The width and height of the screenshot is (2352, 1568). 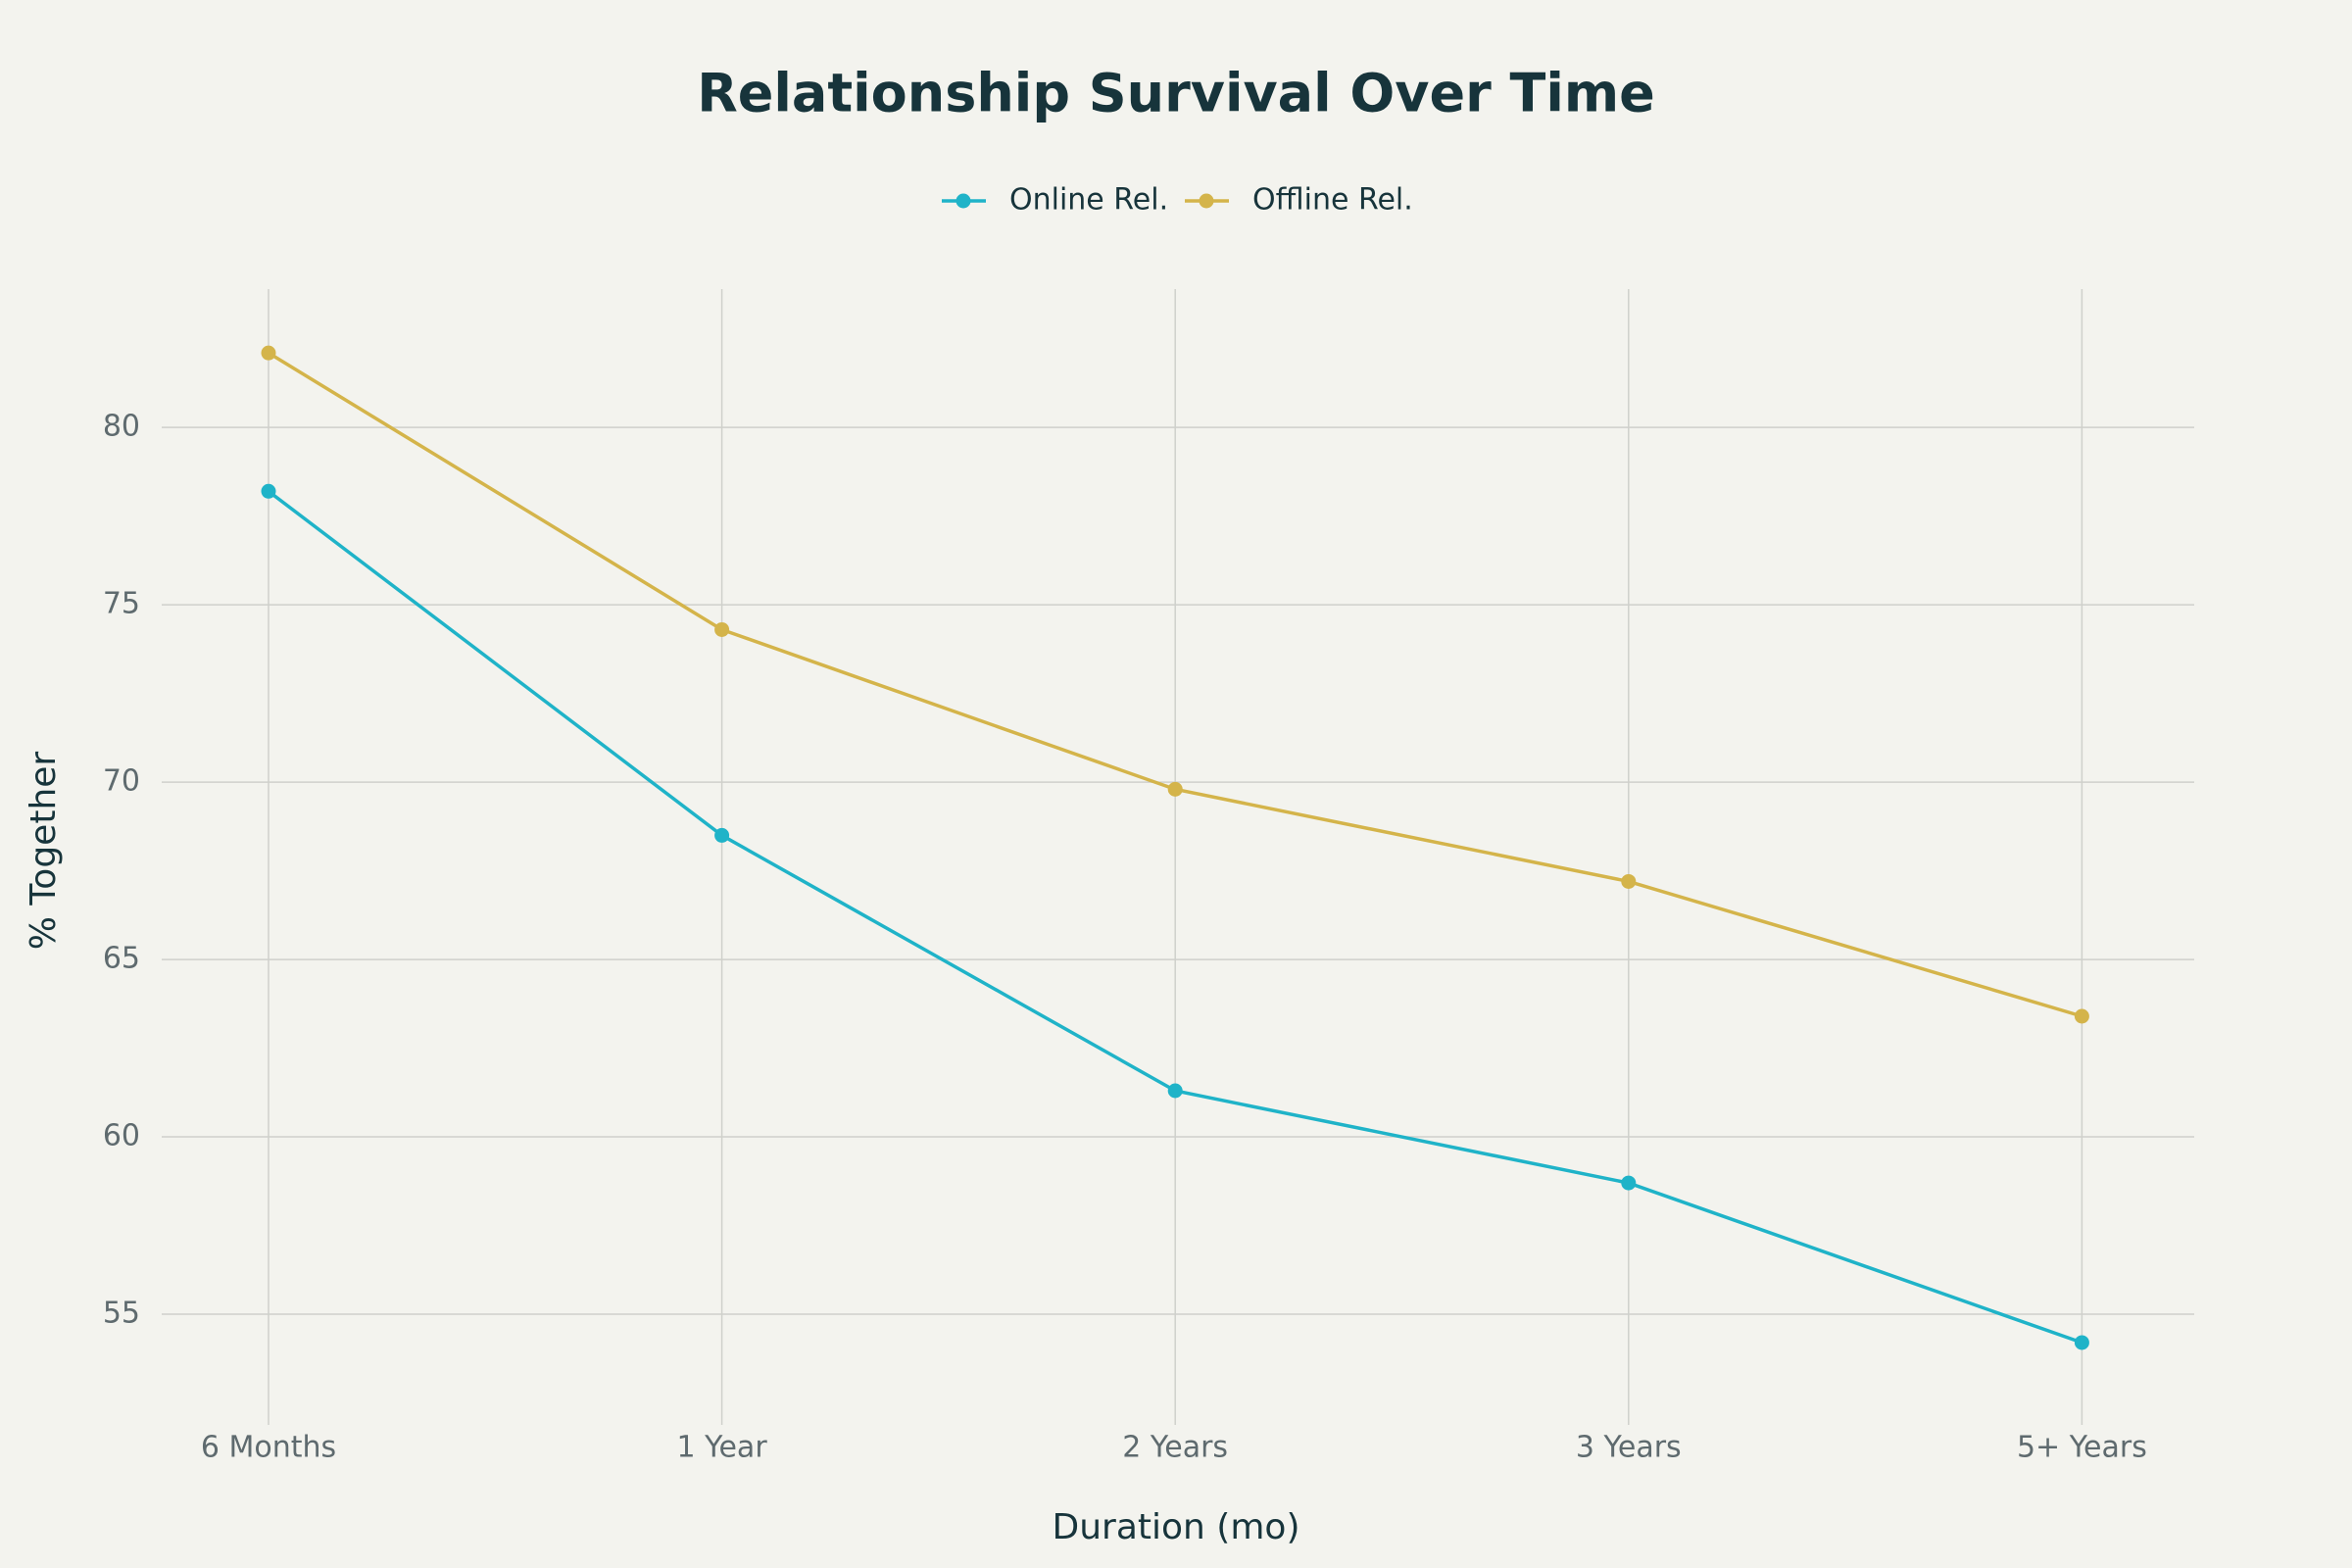 I want to click on y-tick-label: 65, so click(x=121, y=959).